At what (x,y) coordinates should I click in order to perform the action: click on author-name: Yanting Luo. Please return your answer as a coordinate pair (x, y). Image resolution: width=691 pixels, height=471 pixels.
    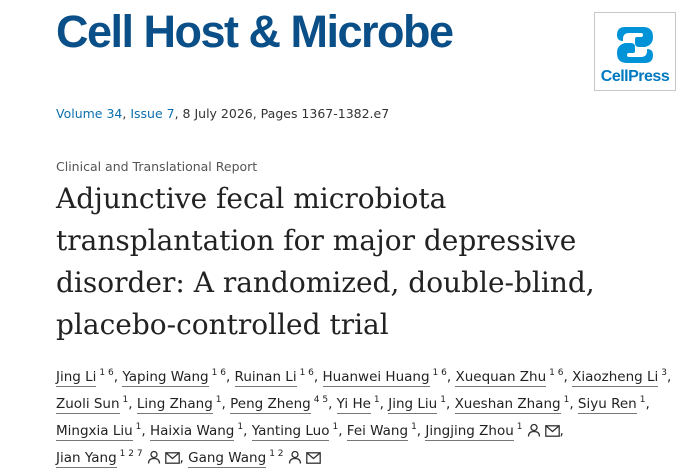
    Looking at the image, I should click on (290, 431).